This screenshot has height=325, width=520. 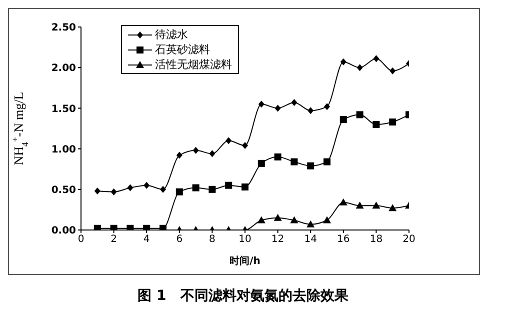 I want to click on y-tick-label: 1.00, so click(x=63, y=150).